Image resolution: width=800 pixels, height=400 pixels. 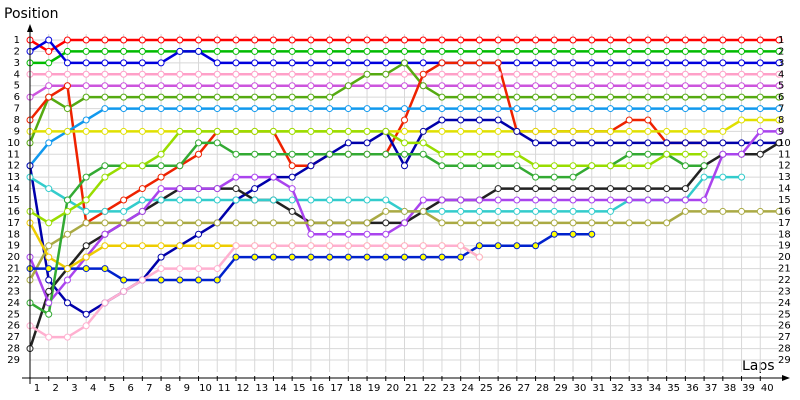 What do you see at coordinates (784, 269) in the screenshot?
I see `y-tick-label-right: 21` at bounding box center [784, 269].